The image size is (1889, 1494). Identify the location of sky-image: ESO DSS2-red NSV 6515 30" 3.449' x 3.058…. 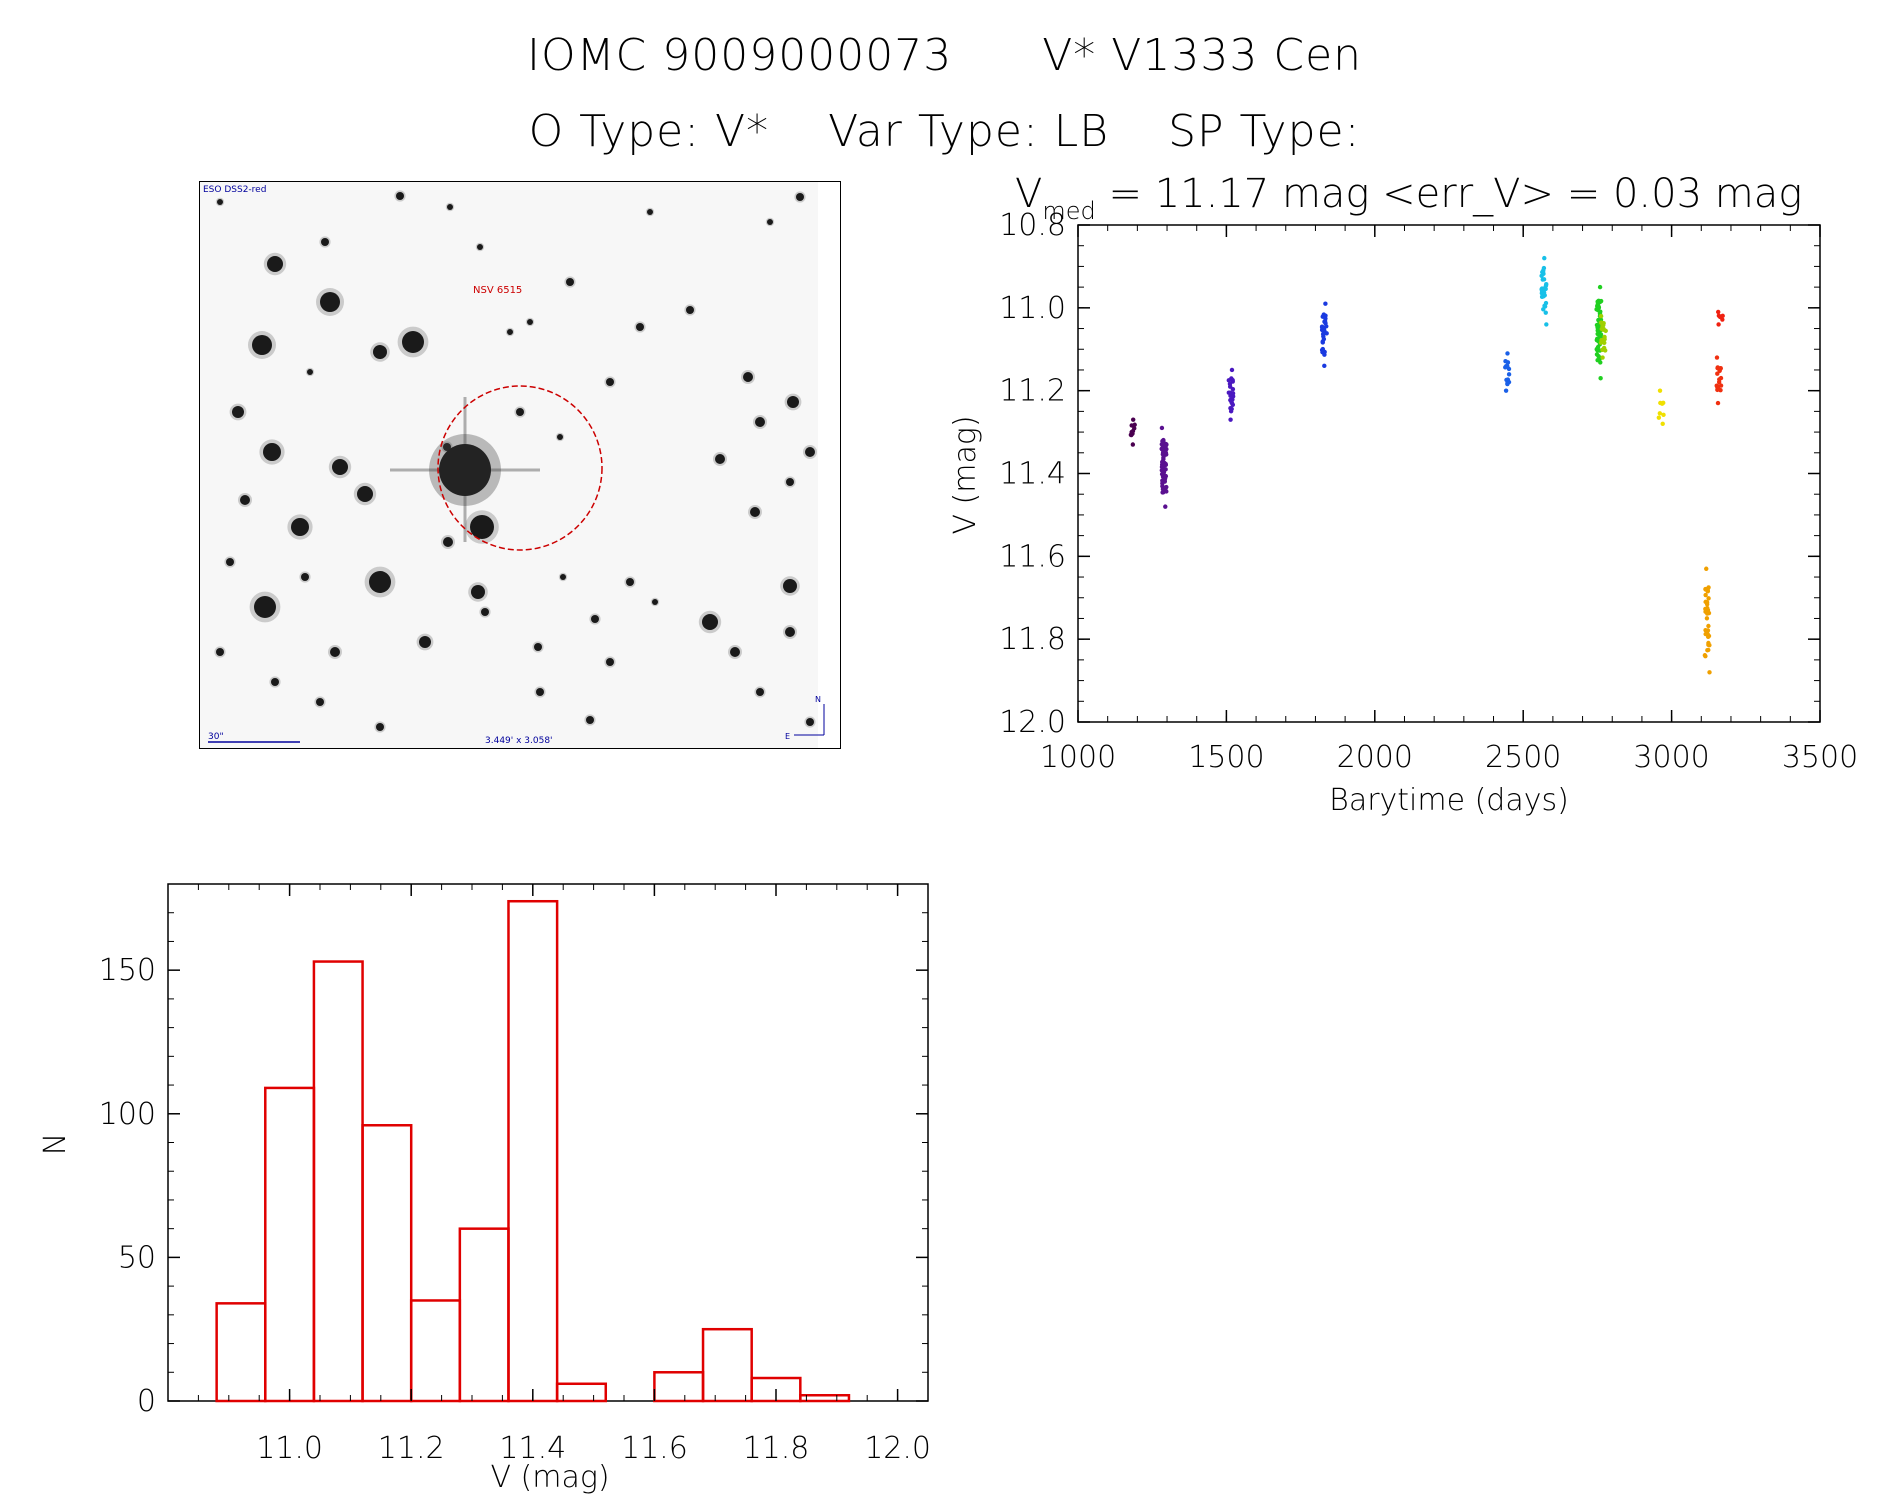
(520, 465).